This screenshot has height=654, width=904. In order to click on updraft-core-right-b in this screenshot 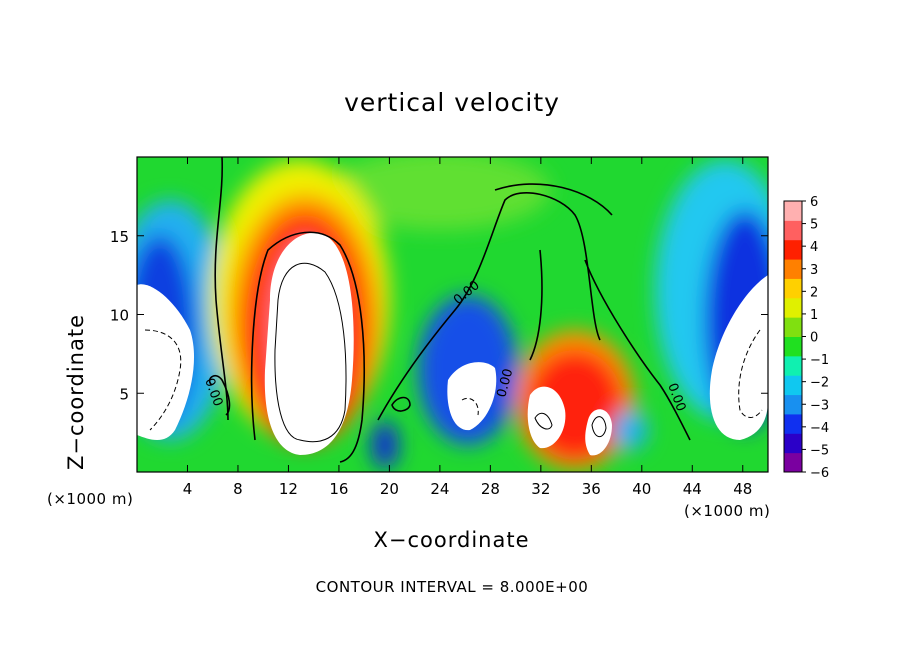, I will do `click(598, 432)`.